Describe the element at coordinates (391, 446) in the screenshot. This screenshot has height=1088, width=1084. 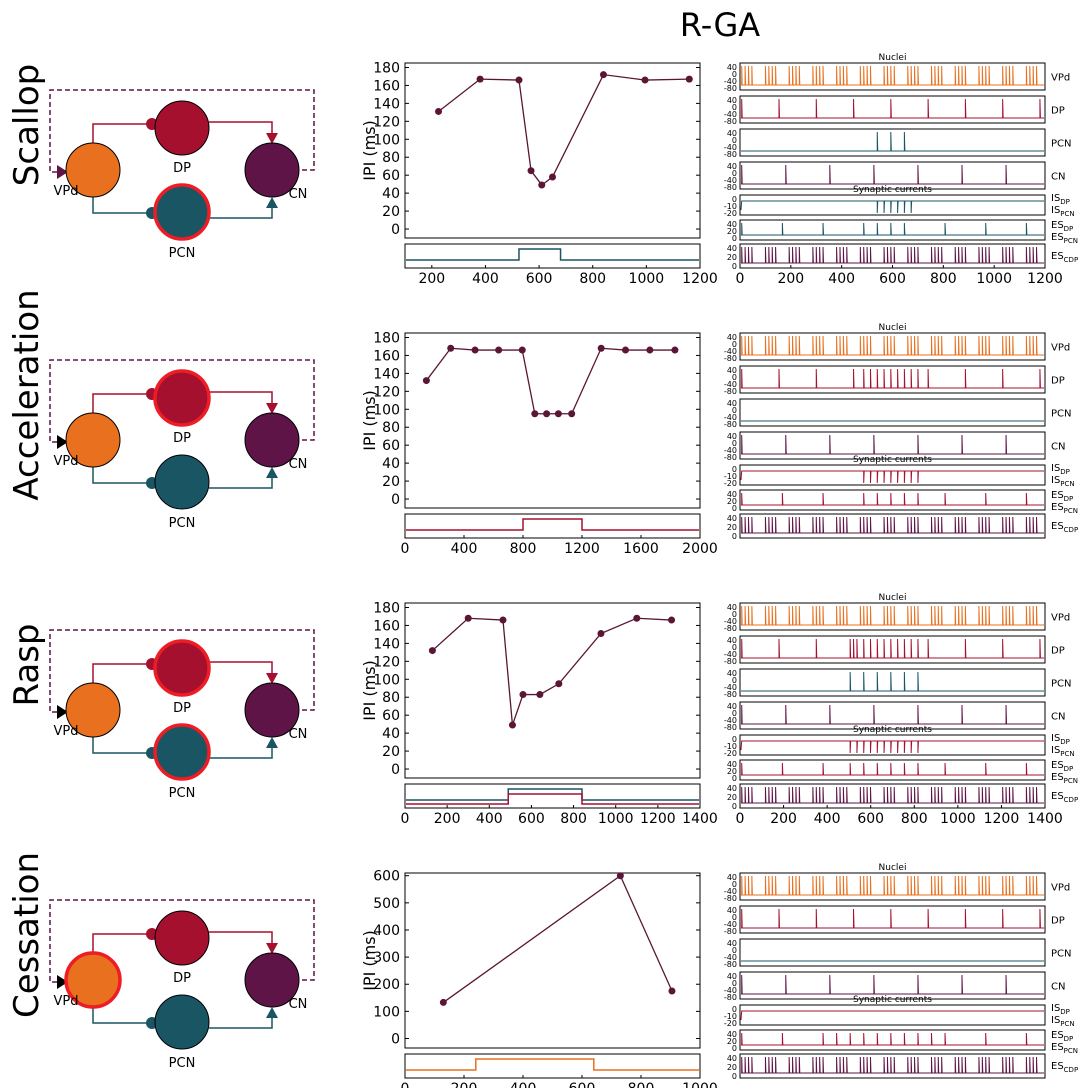
I see `y-tick-label: 60` at that location.